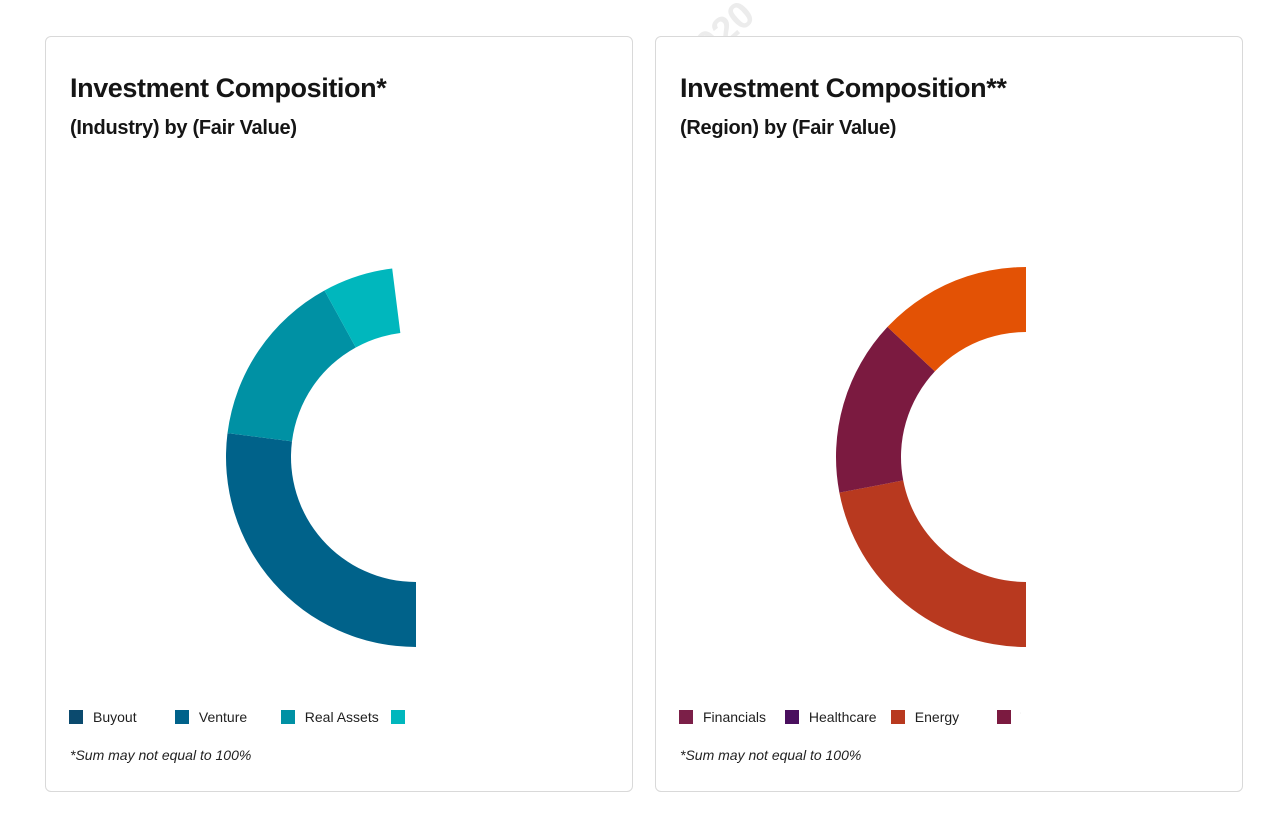 The height and width of the screenshot is (833, 1280). I want to click on legend-item-energy: Energy, so click(937, 717).